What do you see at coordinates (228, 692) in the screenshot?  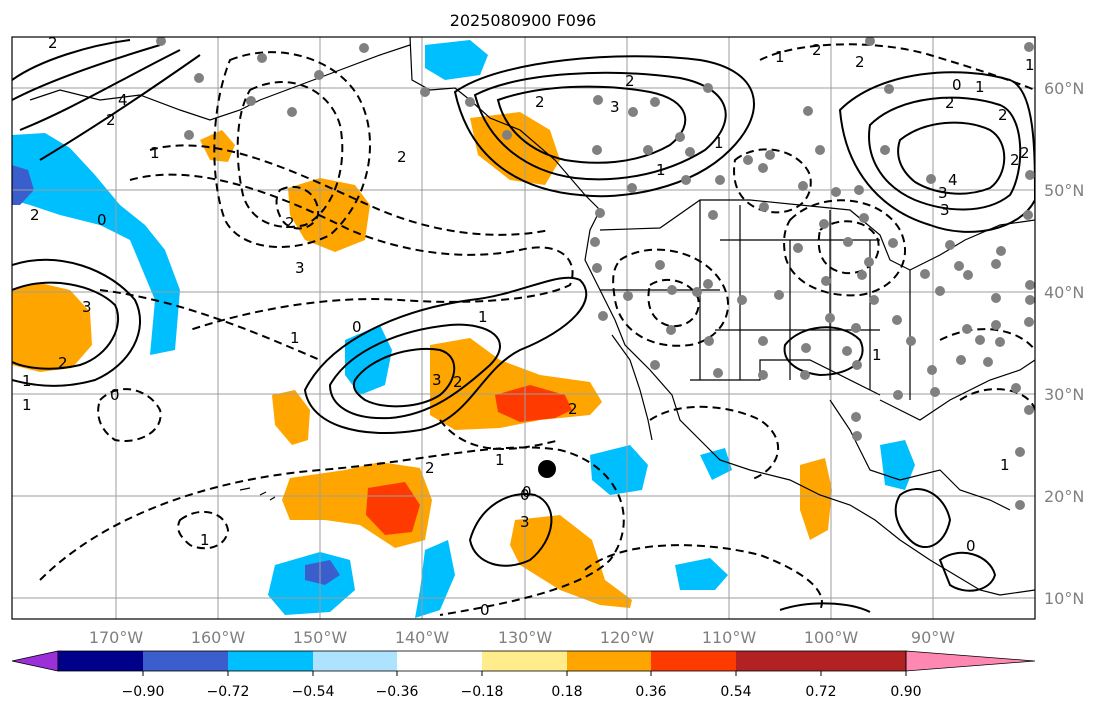 I see `colorbar-tick-label: −0.72` at bounding box center [228, 692].